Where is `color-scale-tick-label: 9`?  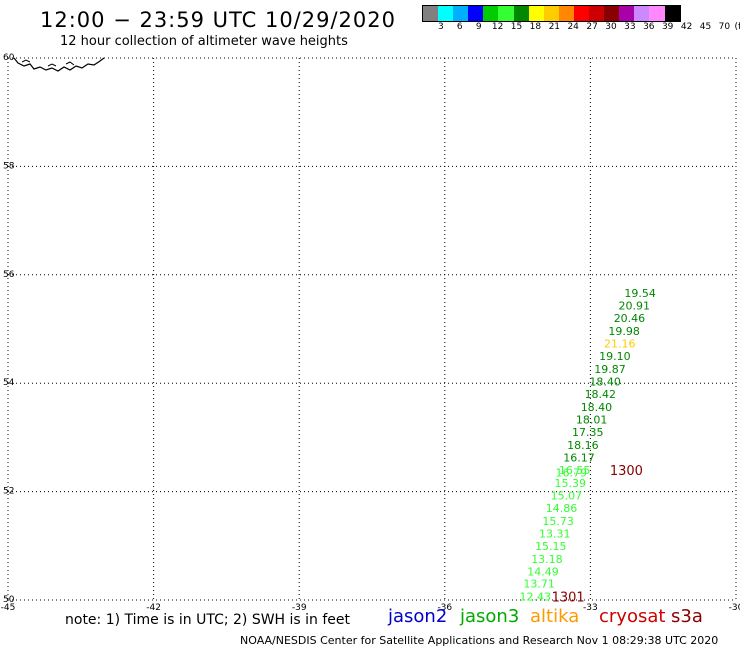
color-scale-tick-label: 9 is located at coordinates (478, 27).